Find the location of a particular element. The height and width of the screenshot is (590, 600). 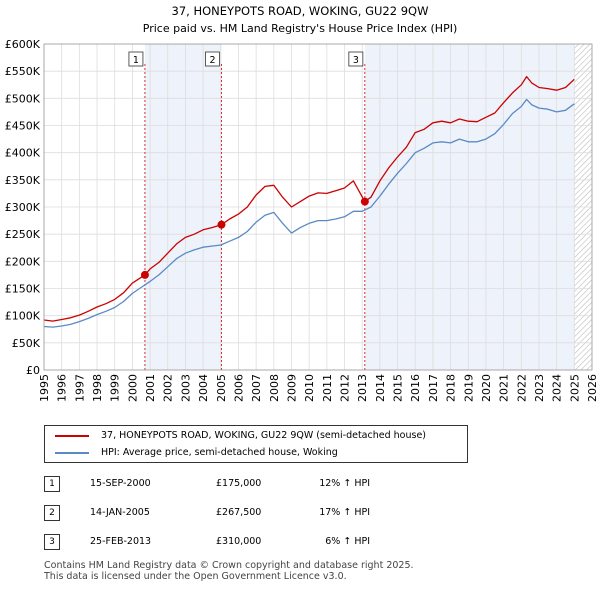

sale-price: £310,000 is located at coordinates (239, 541).